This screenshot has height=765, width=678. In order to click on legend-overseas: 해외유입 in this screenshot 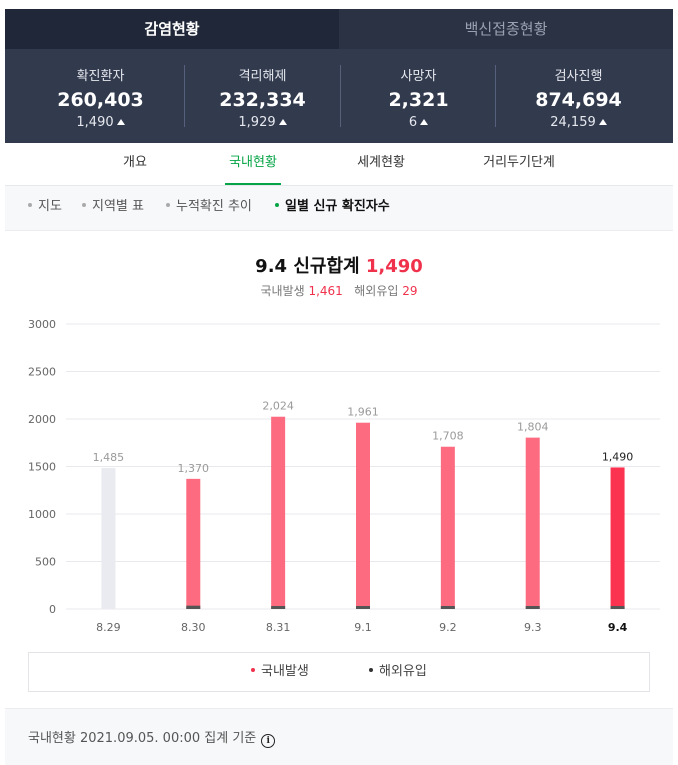, I will do `click(398, 672)`.